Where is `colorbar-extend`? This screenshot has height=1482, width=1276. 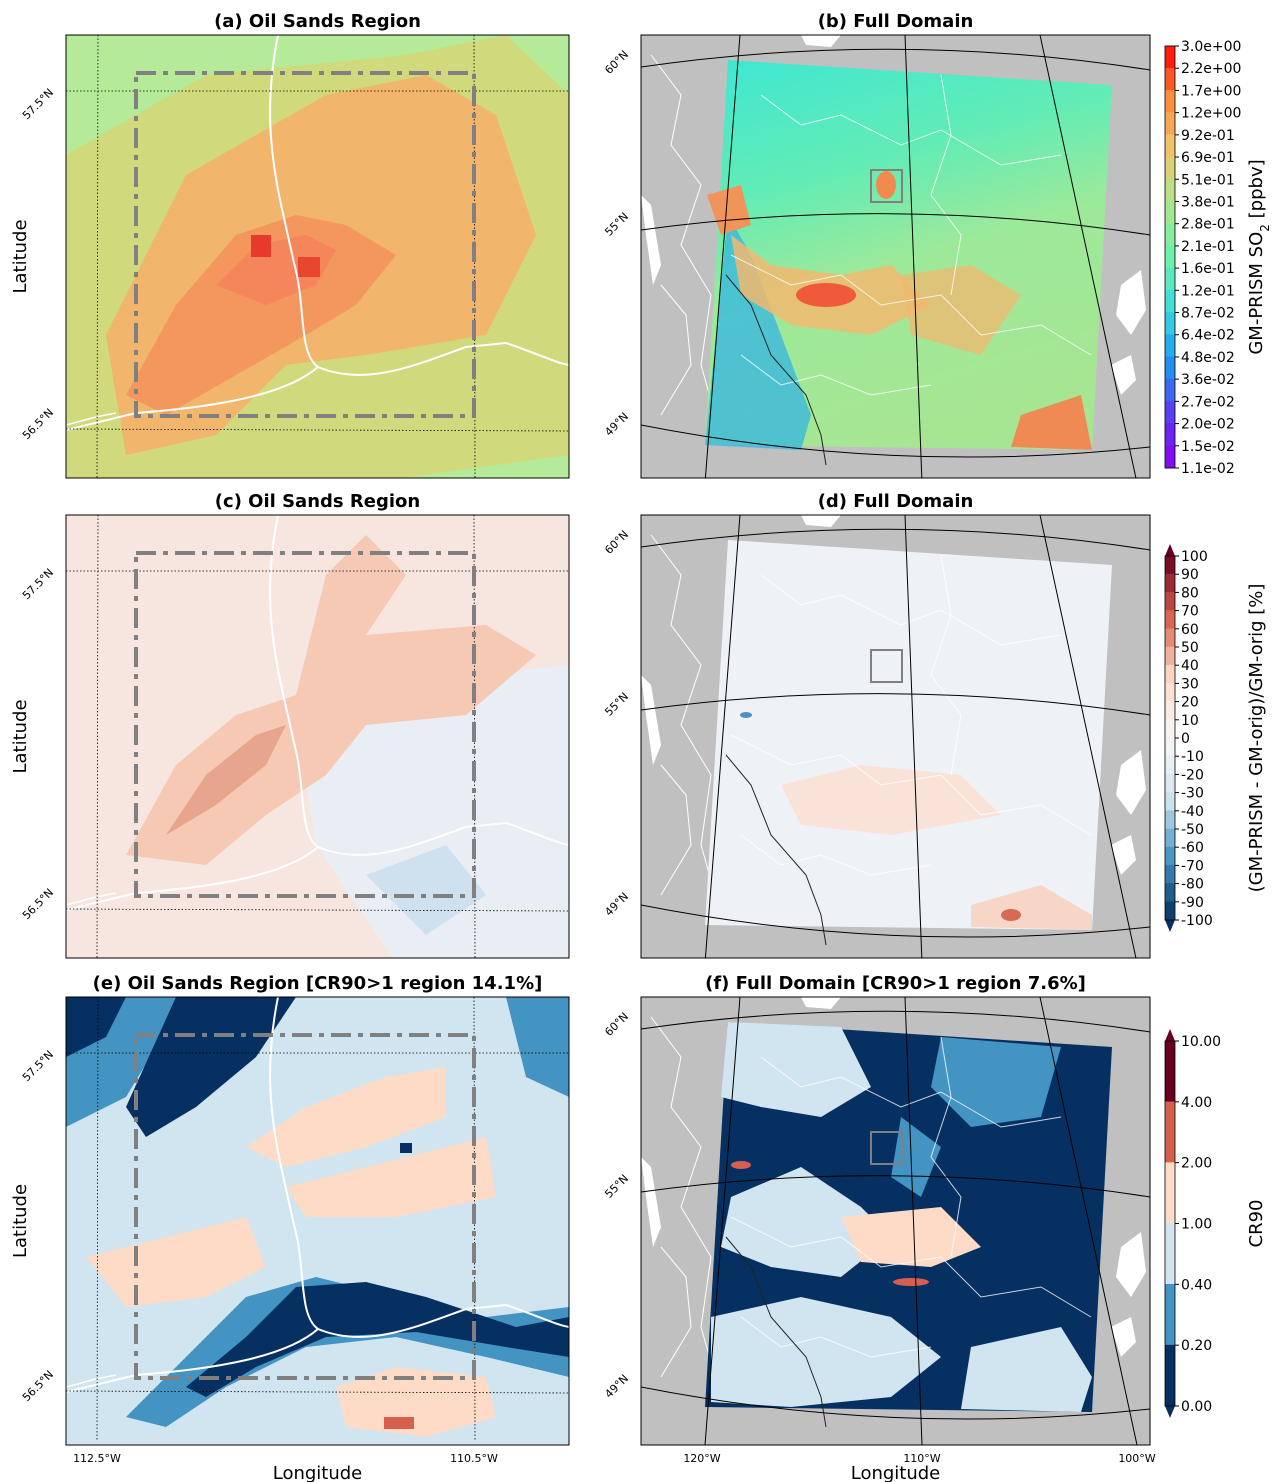
colorbar-extend is located at coordinates (1170, 550).